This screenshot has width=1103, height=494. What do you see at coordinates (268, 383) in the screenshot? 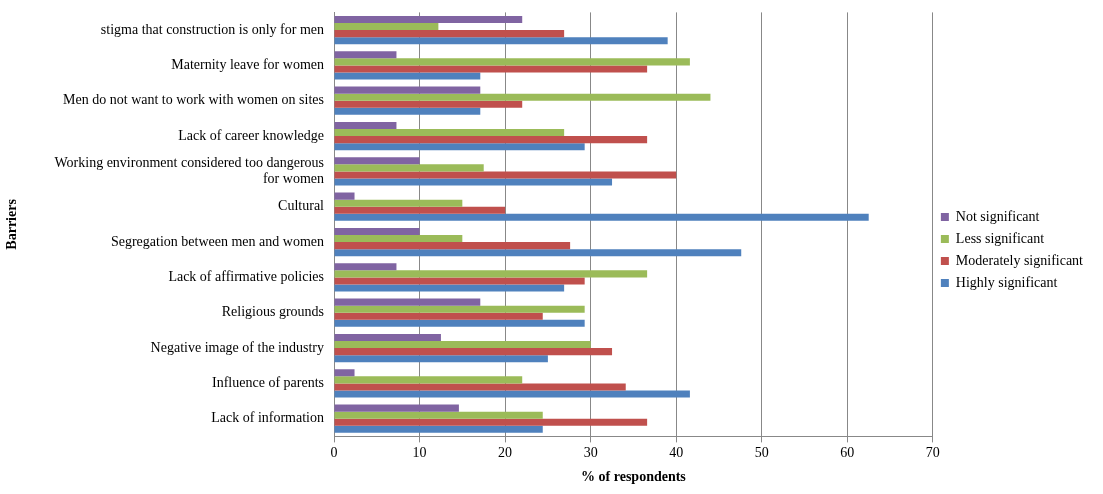
I see `y-tick-label: Influence of parents` at bounding box center [268, 383].